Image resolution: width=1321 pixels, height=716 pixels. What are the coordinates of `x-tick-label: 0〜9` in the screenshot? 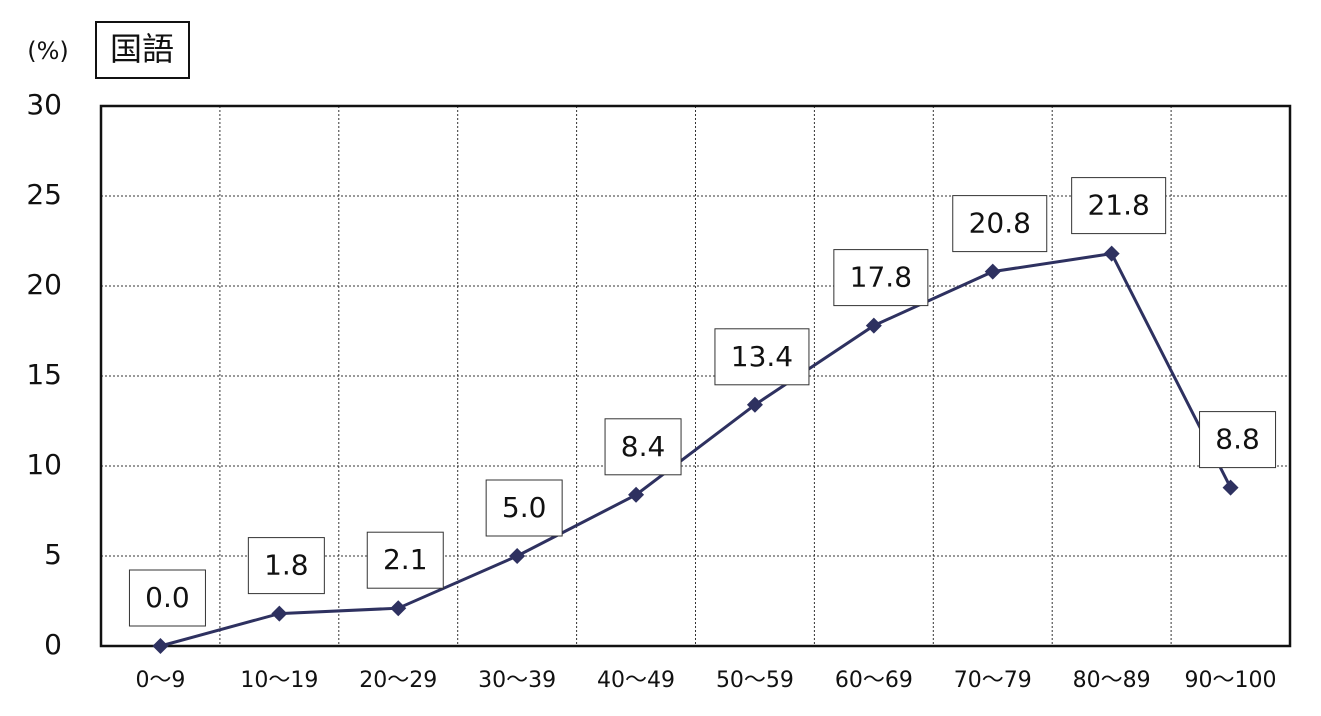 It's located at (160, 680).